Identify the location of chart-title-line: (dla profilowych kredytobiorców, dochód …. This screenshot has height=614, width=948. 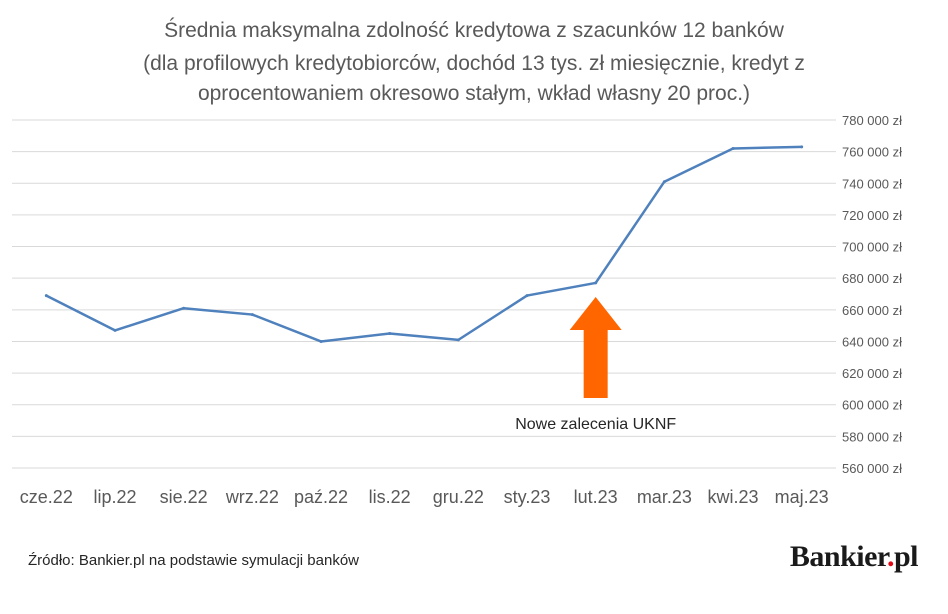
(474, 63).